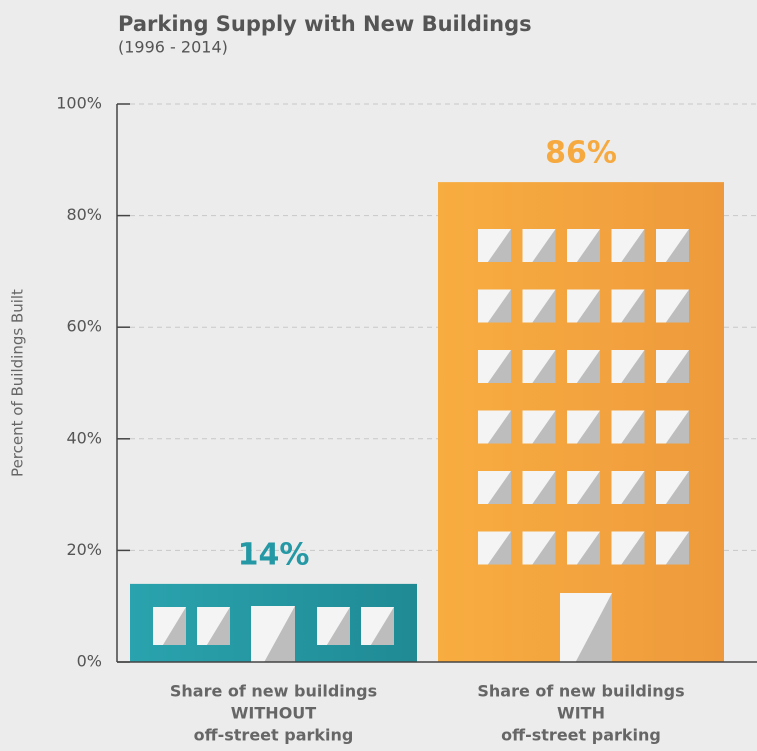 Image resolution: width=757 pixels, height=751 pixels. Describe the element at coordinates (325, 24) in the screenshot. I see `chart-title: Parking Supply with New Buildings` at that location.